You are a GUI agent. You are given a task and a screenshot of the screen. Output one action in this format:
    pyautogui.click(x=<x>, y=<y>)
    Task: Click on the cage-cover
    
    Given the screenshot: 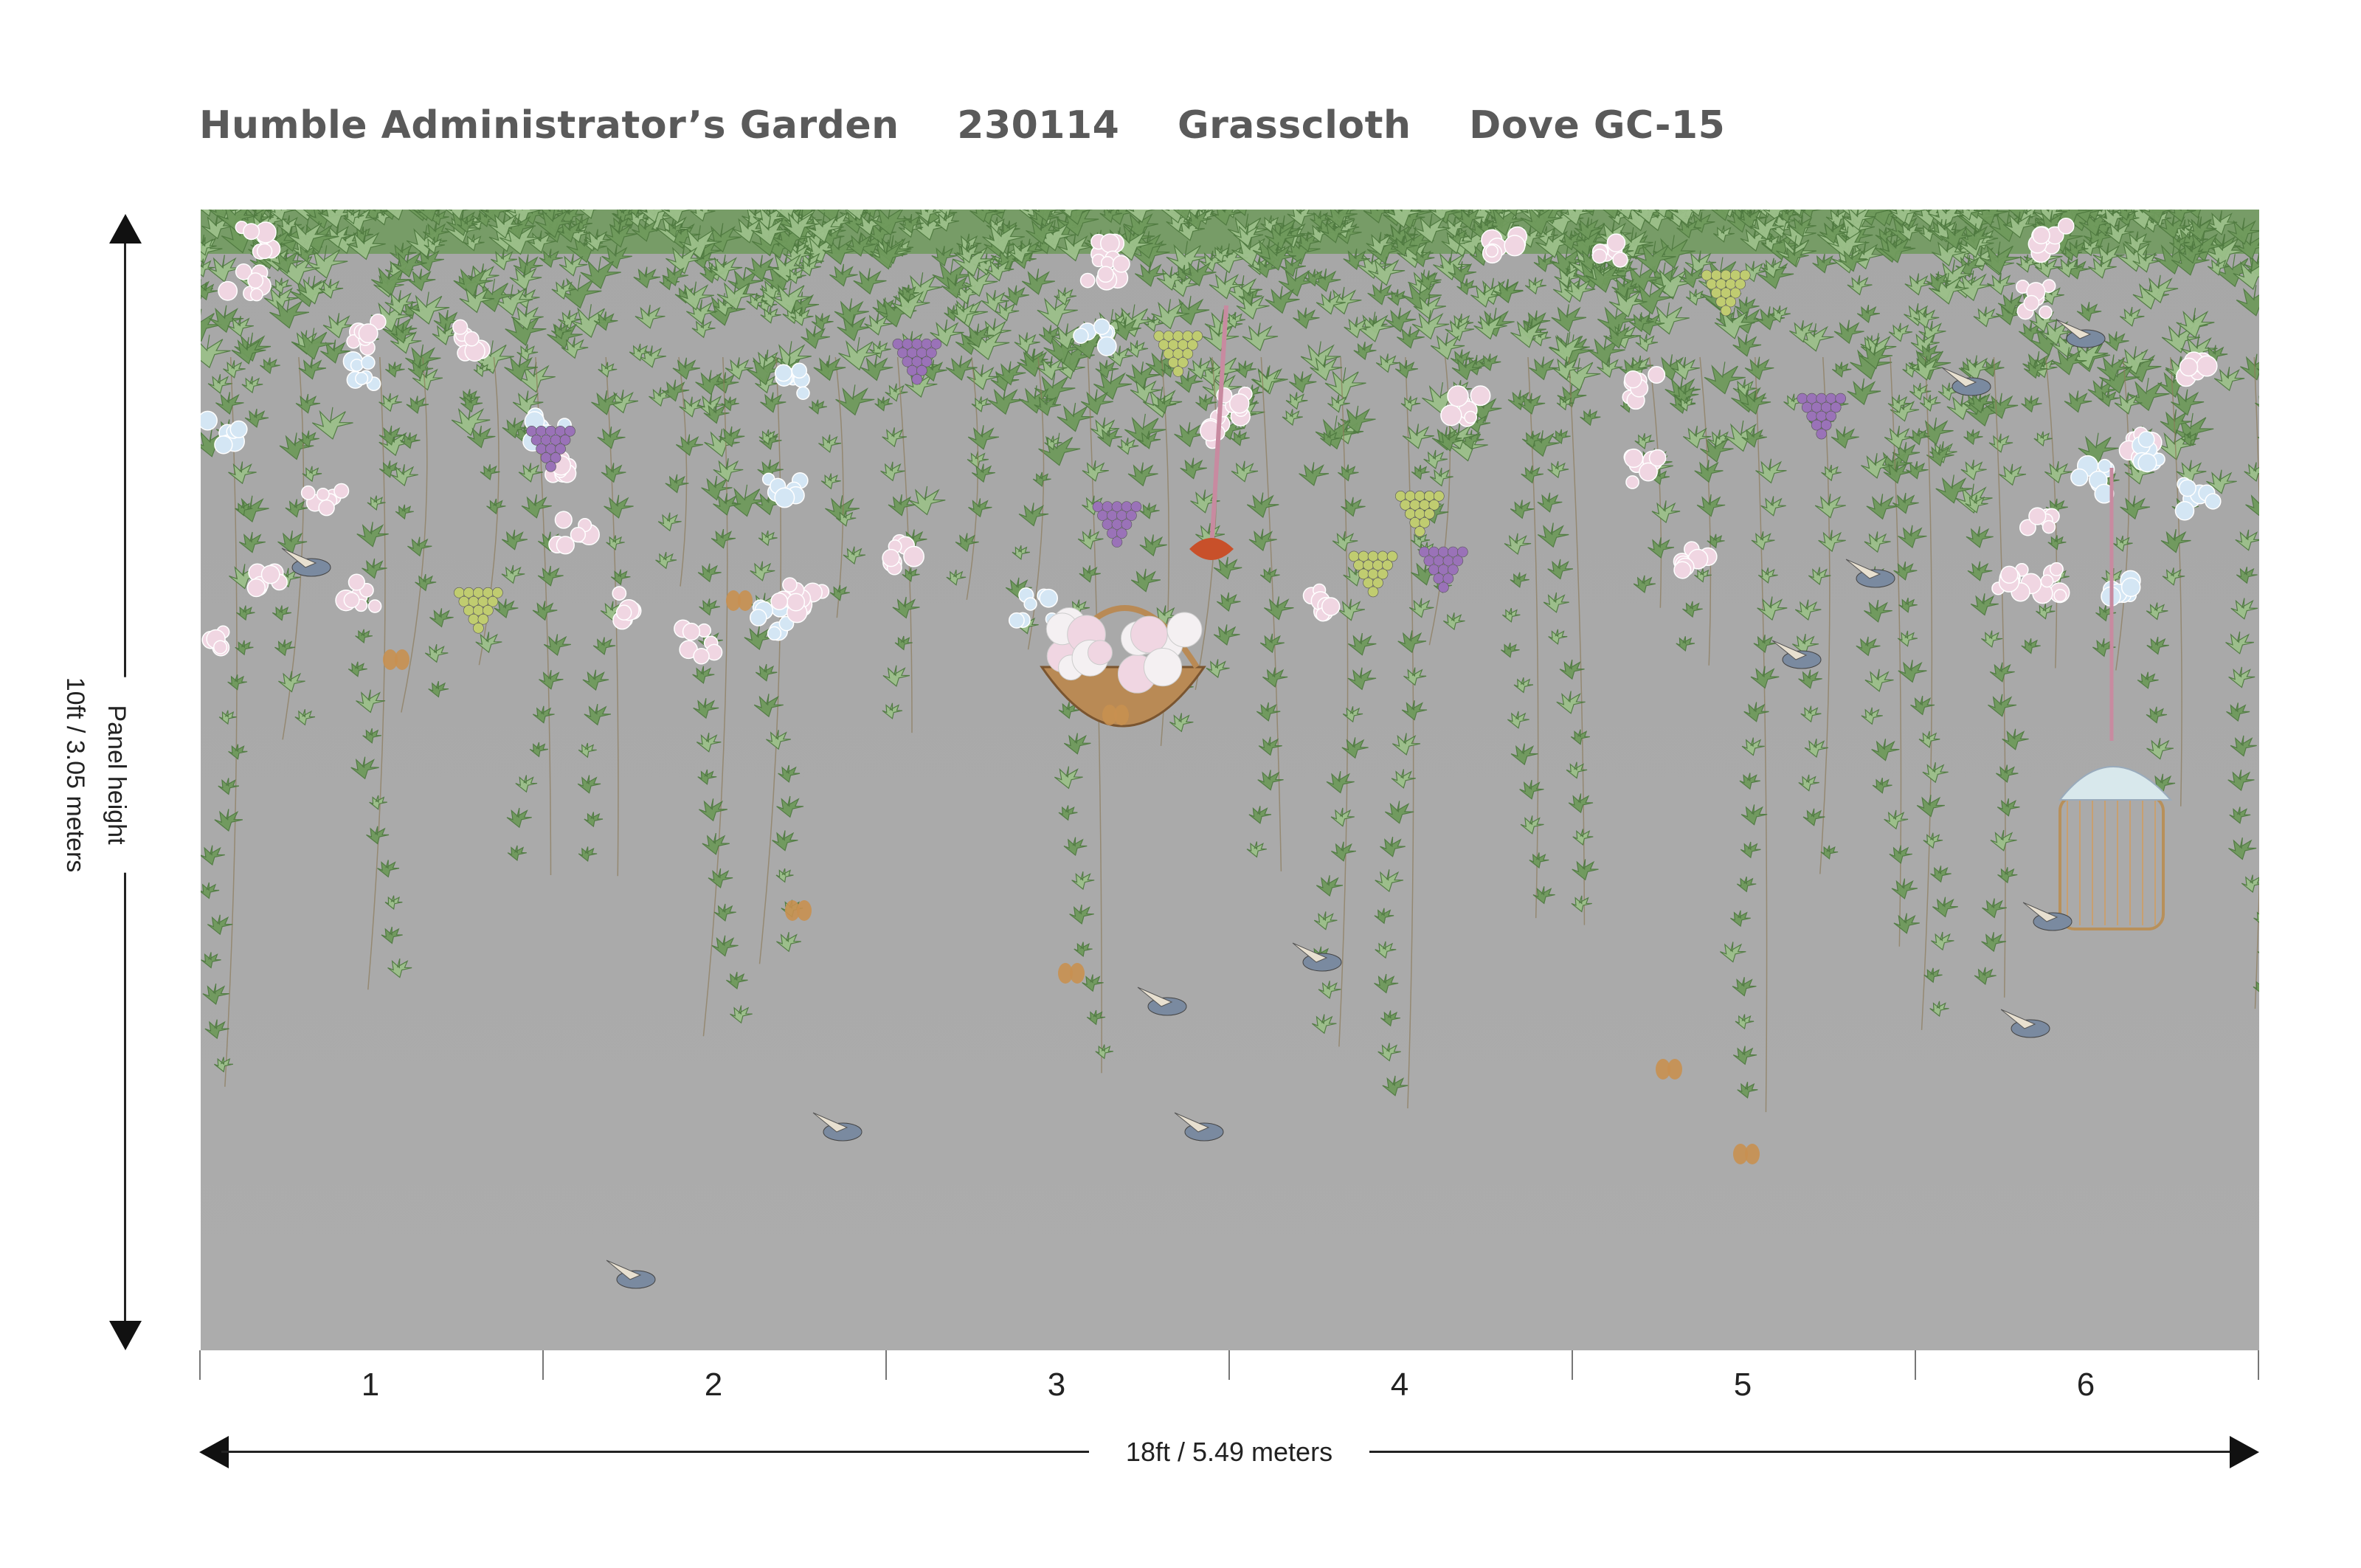 What is the action you would take?
    pyautogui.click(x=2115, y=783)
    